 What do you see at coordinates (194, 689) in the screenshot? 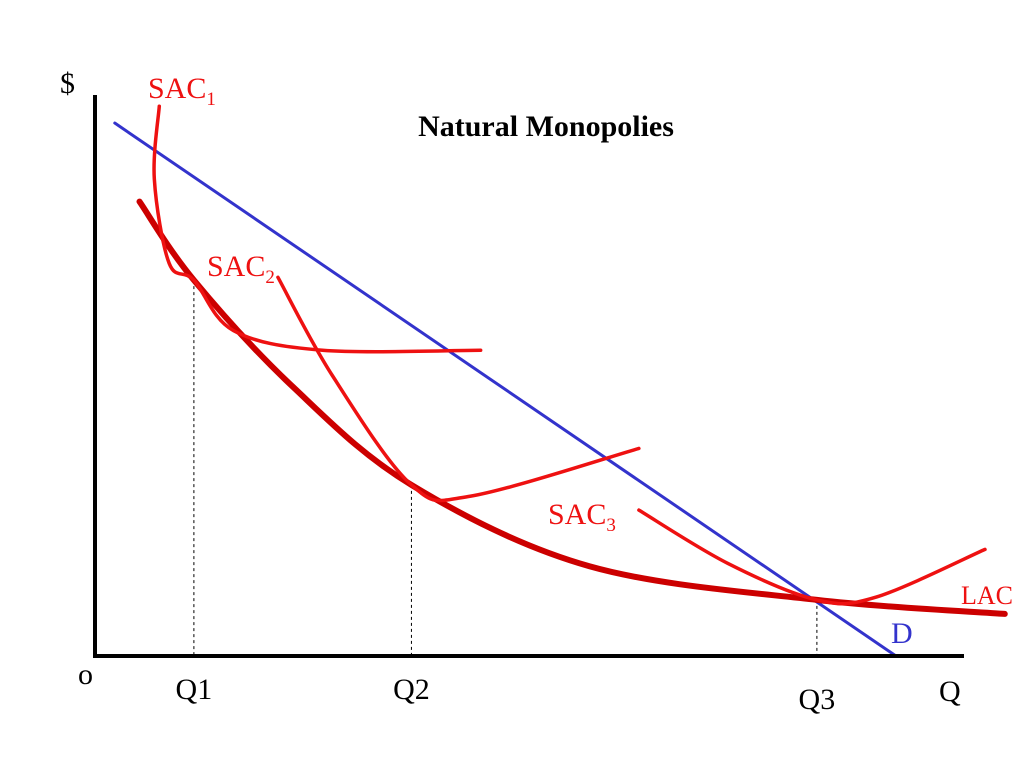
I see `x-tick-label-q1: Q1` at bounding box center [194, 689].